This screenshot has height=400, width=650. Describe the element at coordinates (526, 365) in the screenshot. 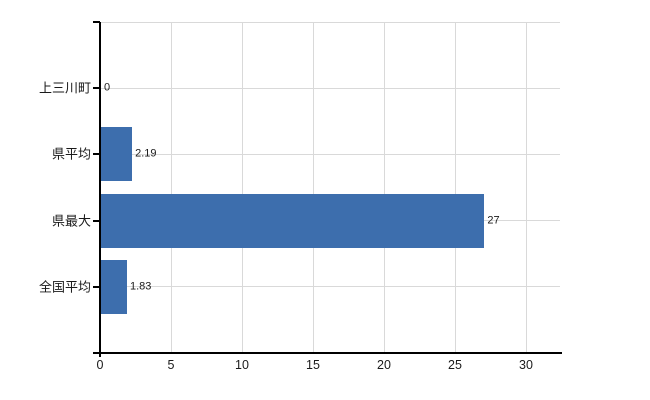

I see `x-tick-label: 30` at that location.